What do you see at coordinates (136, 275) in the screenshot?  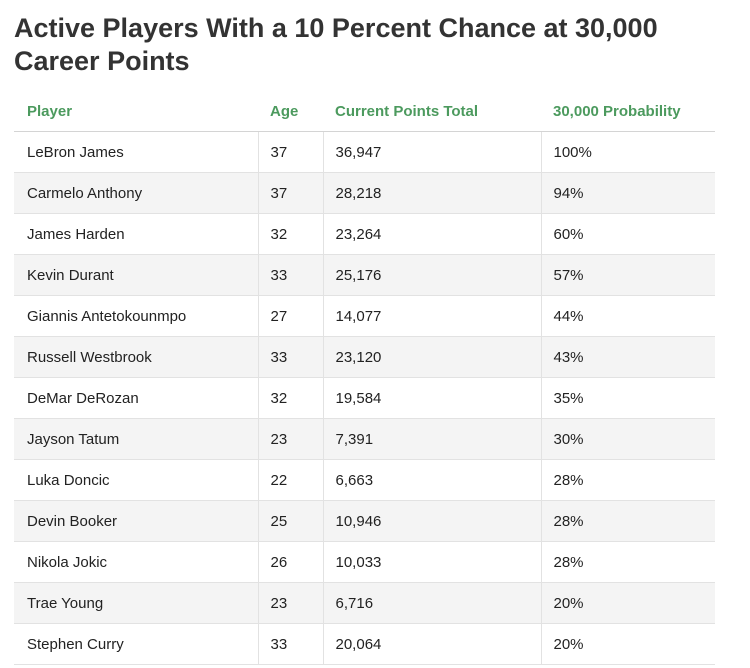 I see `cell-player: Kevin Durant` at bounding box center [136, 275].